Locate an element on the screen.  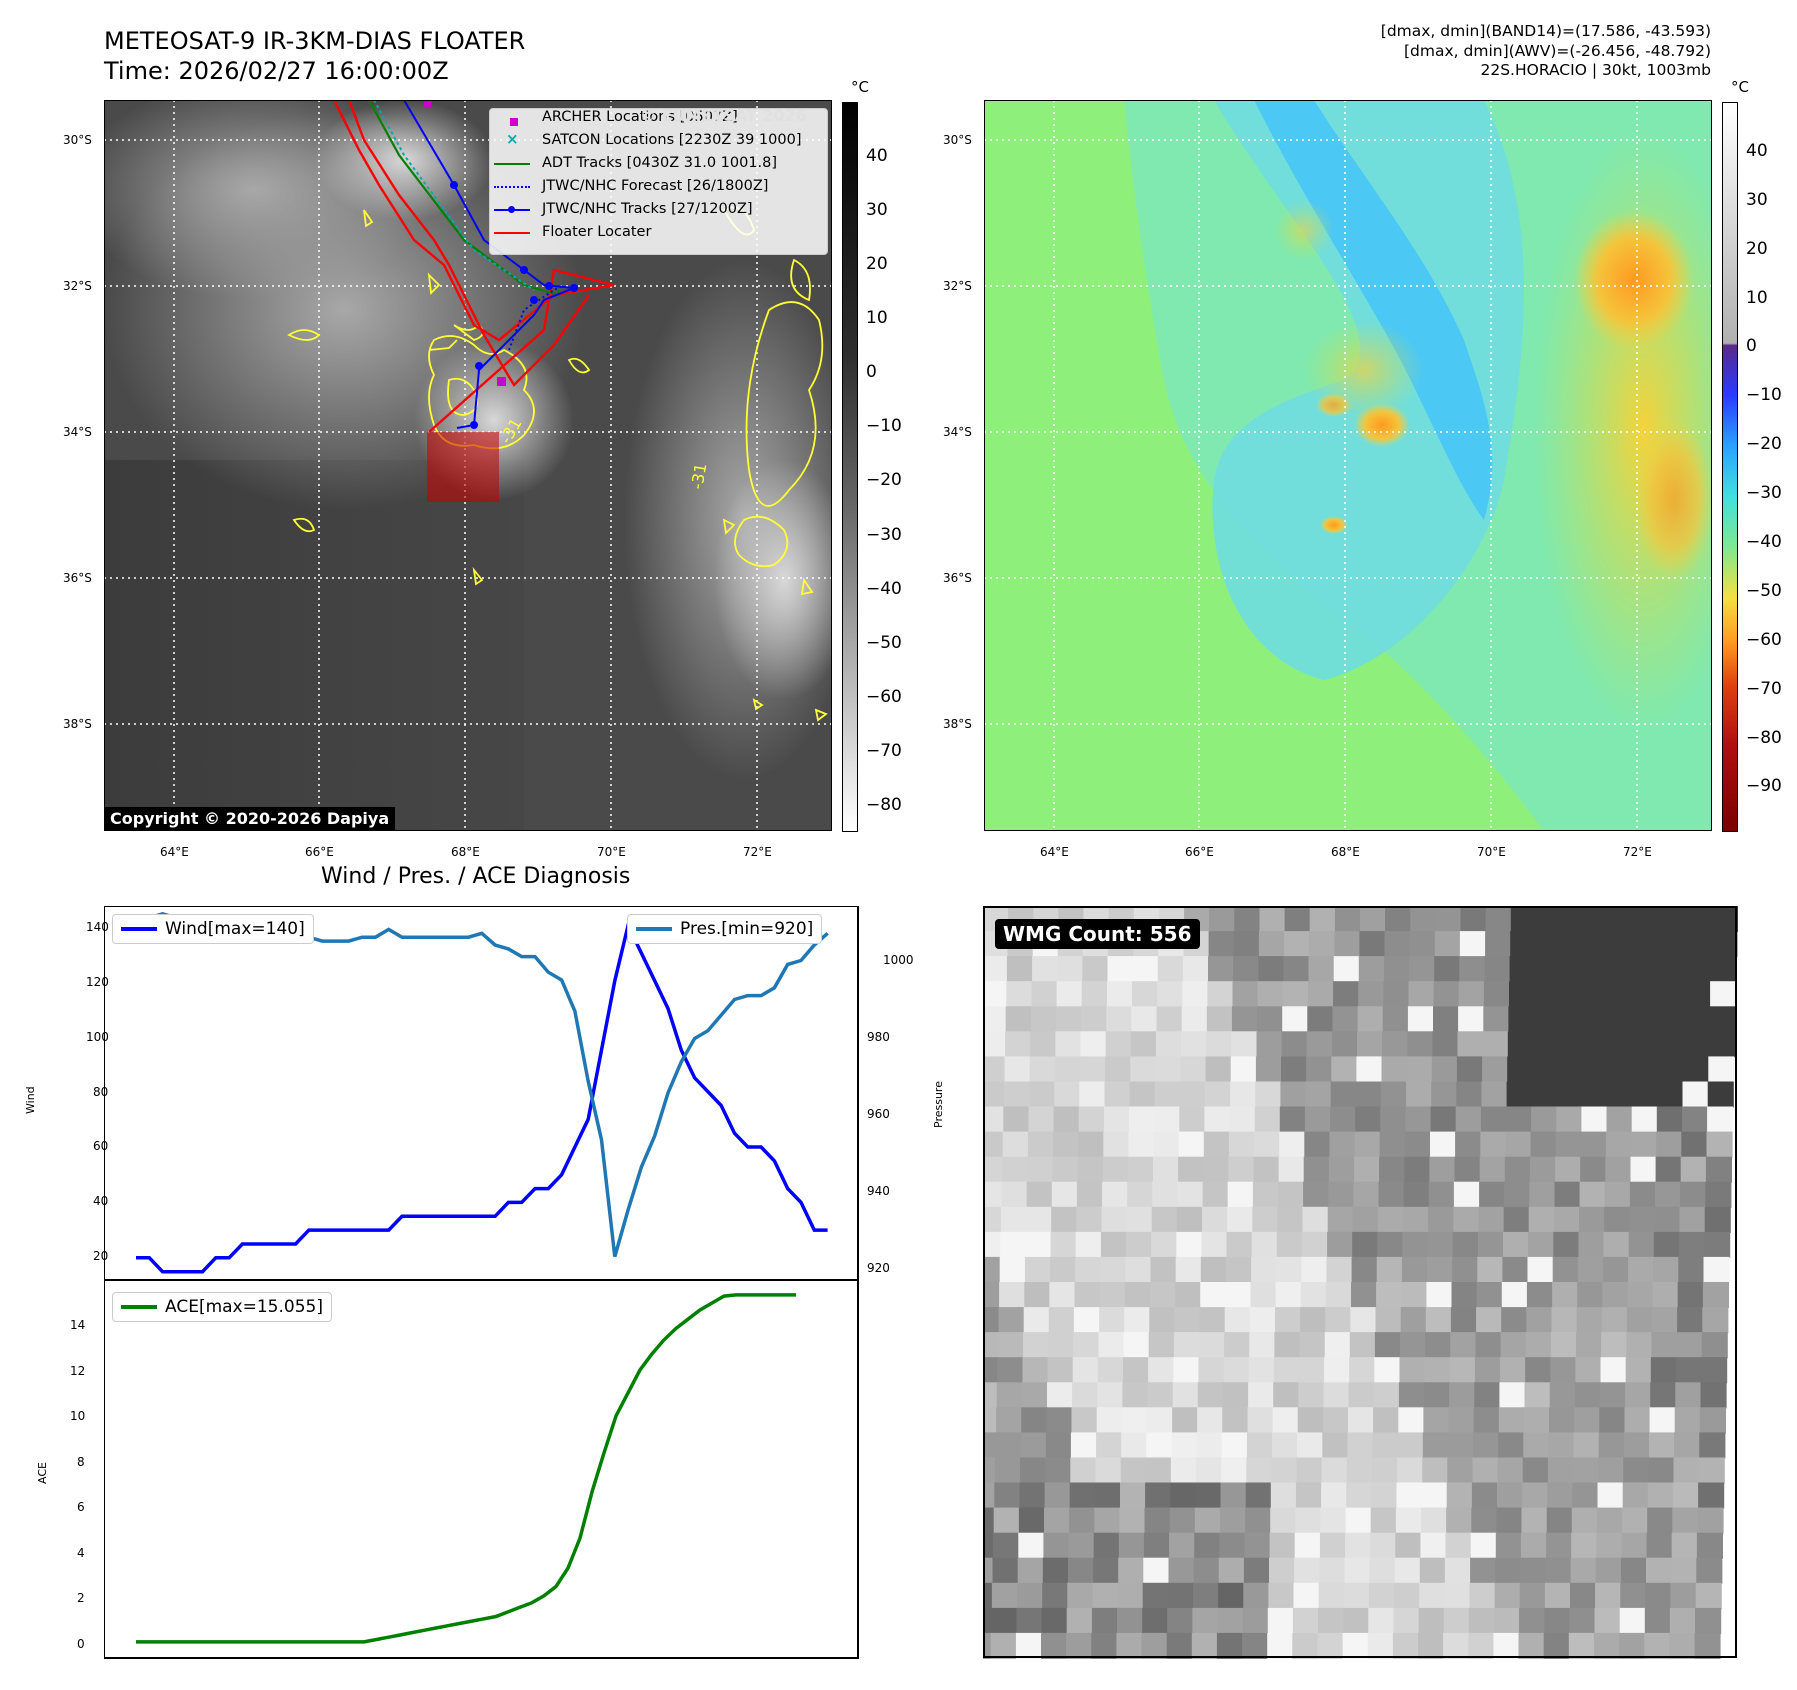
ir-colorbar-tick: 0 is located at coordinates (871, 372).